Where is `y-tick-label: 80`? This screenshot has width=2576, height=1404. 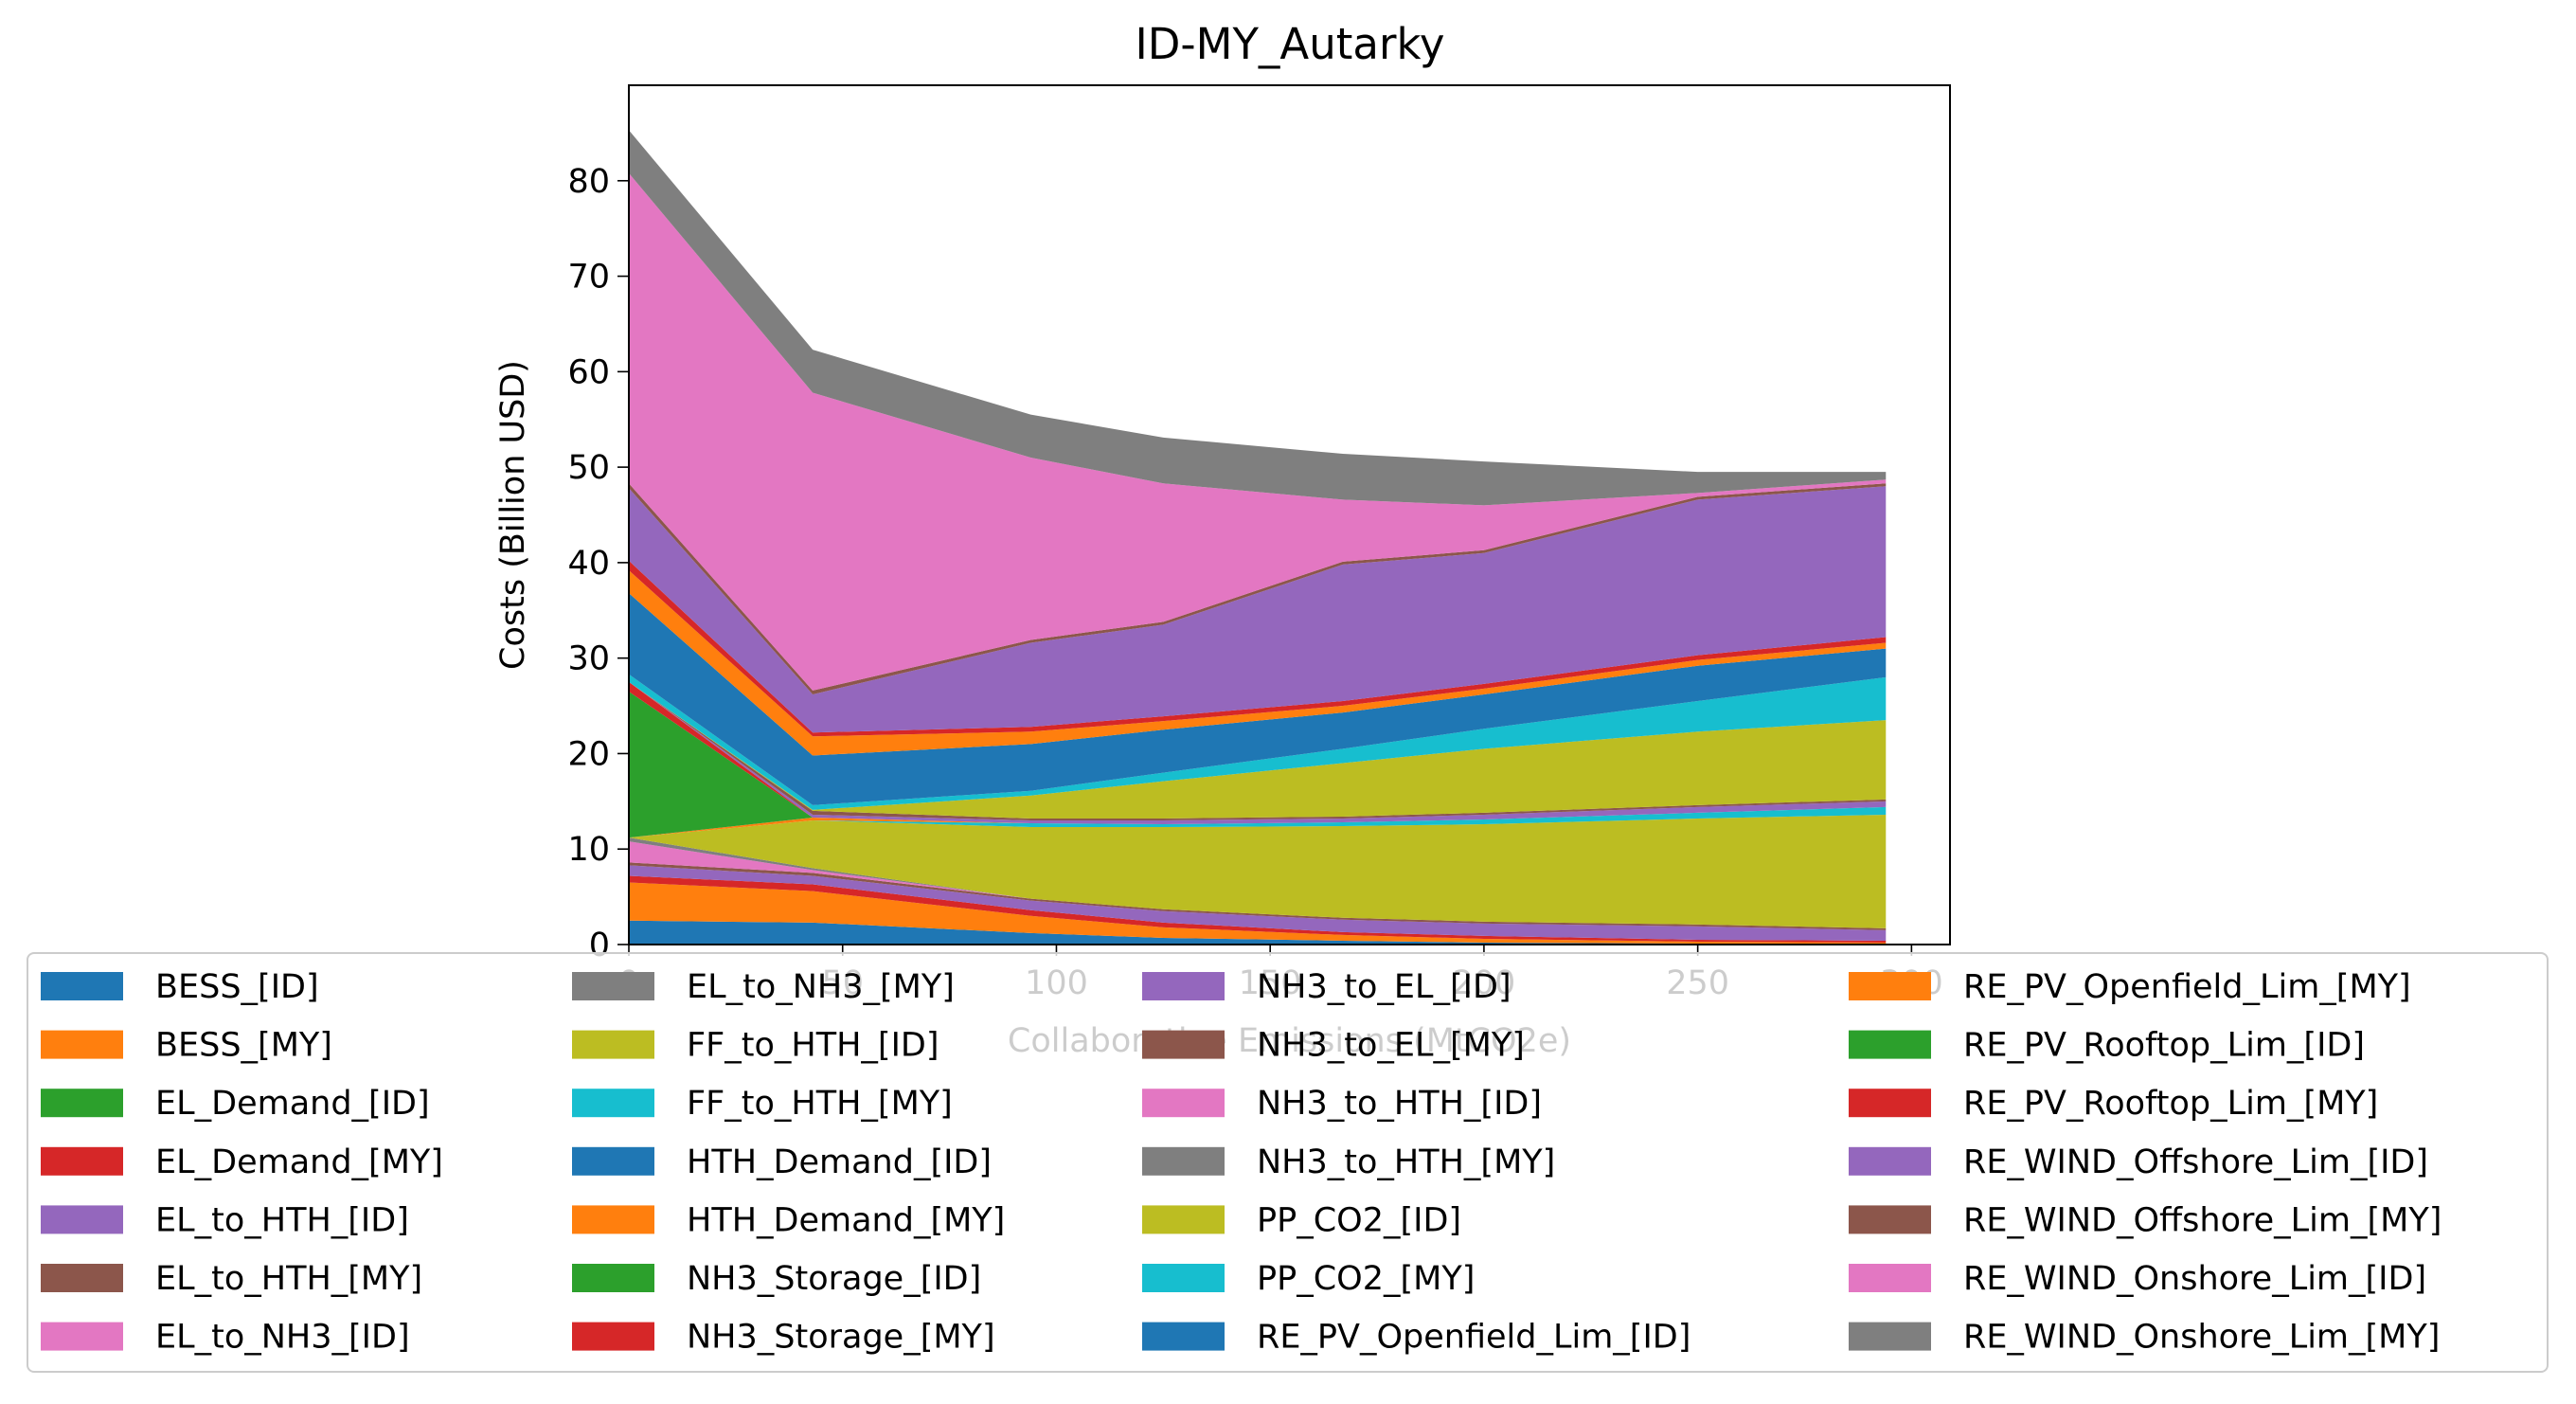 y-tick-label: 80 is located at coordinates (588, 182).